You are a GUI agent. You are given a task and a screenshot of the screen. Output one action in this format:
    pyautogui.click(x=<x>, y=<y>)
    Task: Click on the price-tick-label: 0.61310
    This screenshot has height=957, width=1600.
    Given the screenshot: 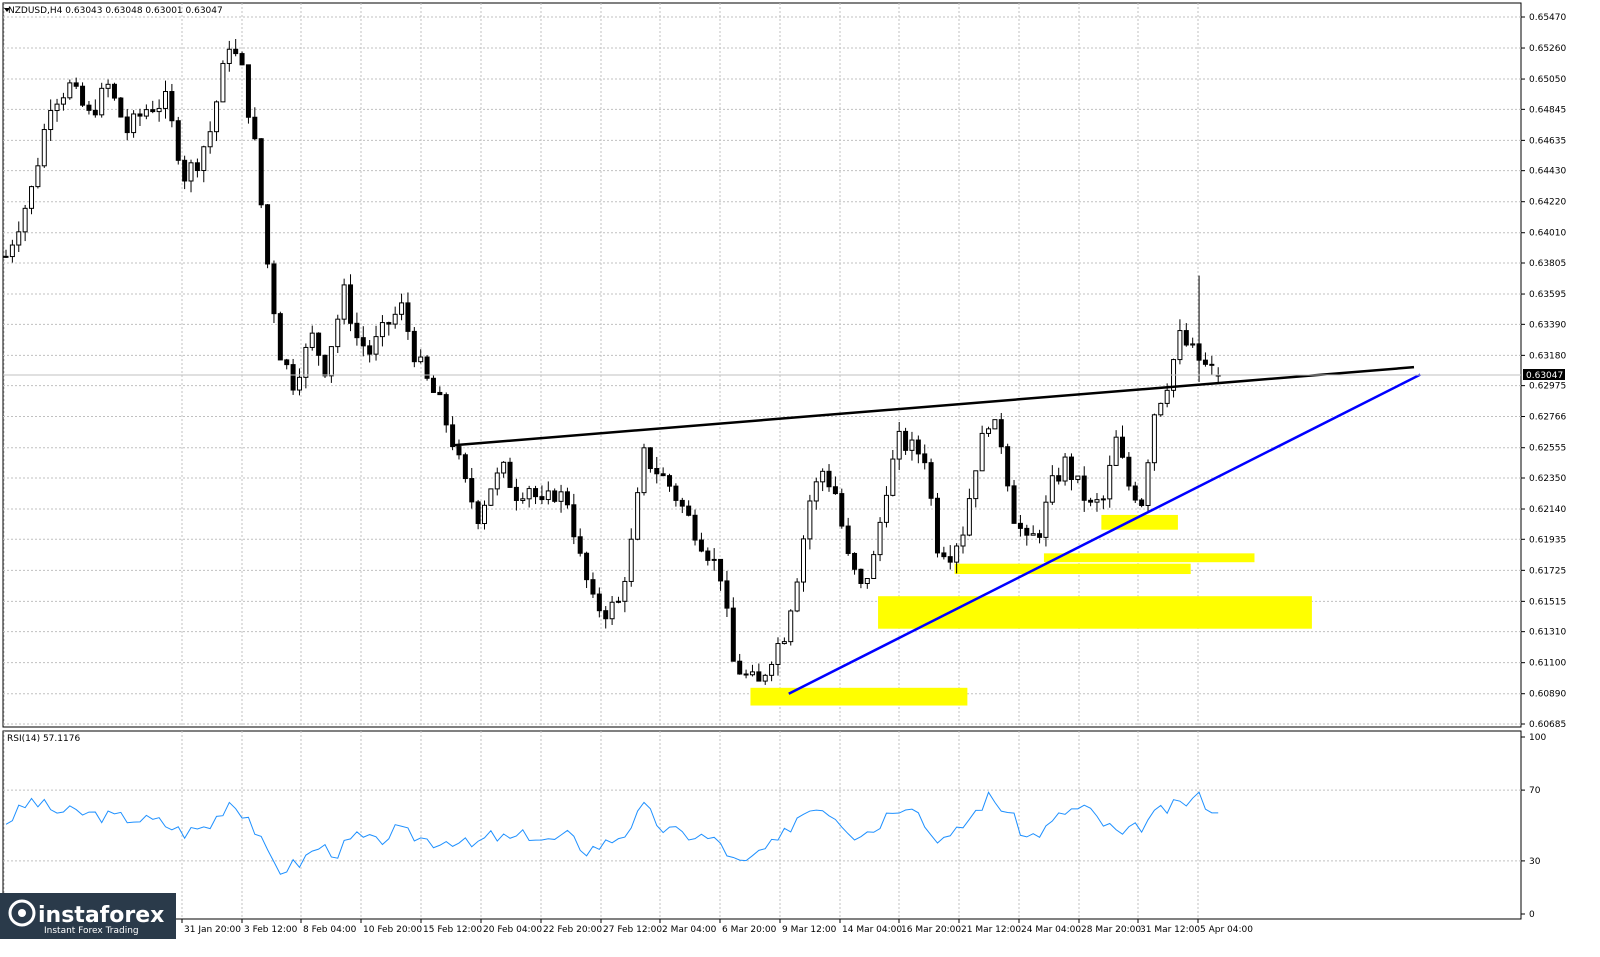 What is the action you would take?
    pyautogui.click(x=1547, y=633)
    